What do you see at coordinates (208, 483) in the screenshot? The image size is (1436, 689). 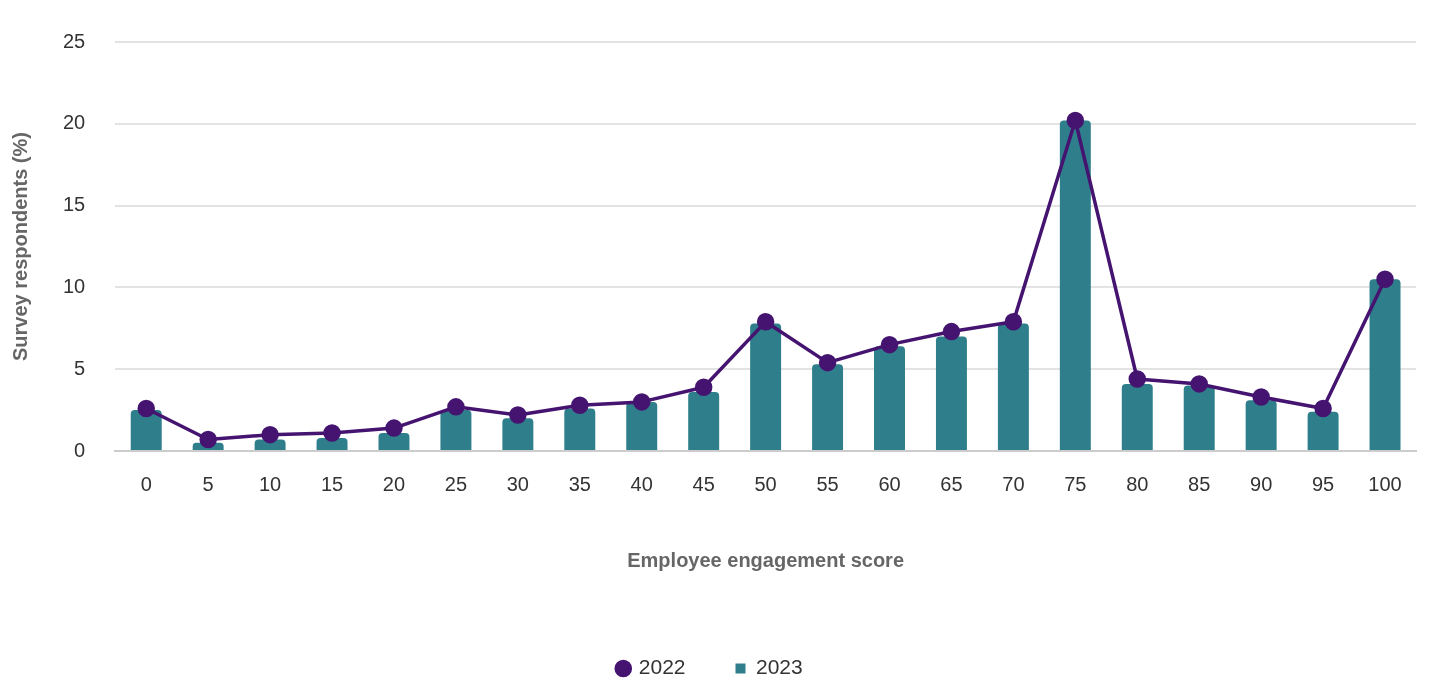 I see `x-tick-label: 5` at bounding box center [208, 483].